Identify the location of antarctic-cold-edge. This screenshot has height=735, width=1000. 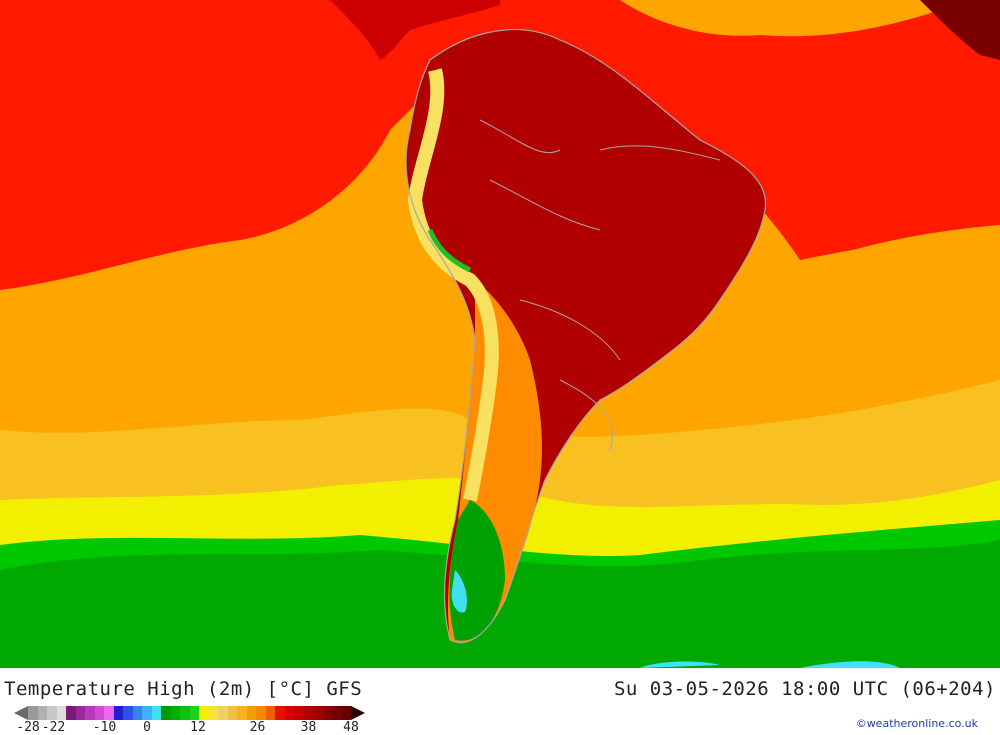
(770, 664).